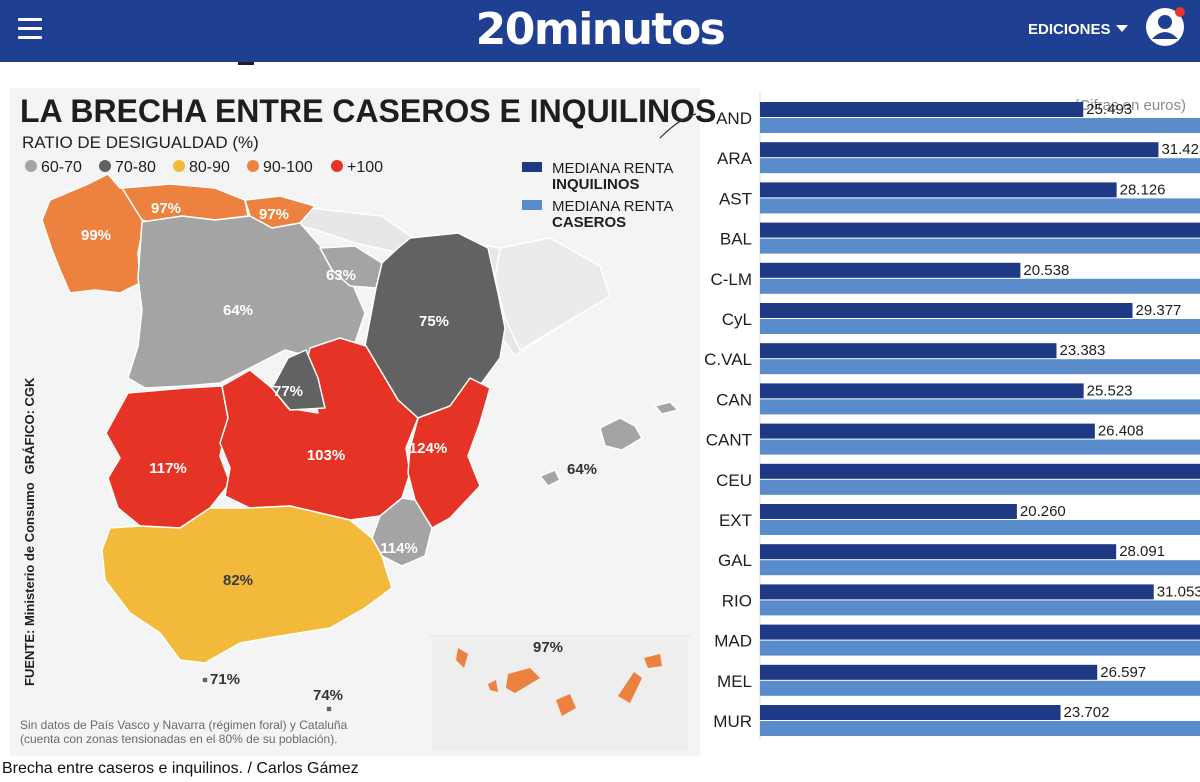 This screenshot has width=1200, height=782. What do you see at coordinates (523, 680) in the screenshot?
I see `island-tenerife` at bounding box center [523, 680].